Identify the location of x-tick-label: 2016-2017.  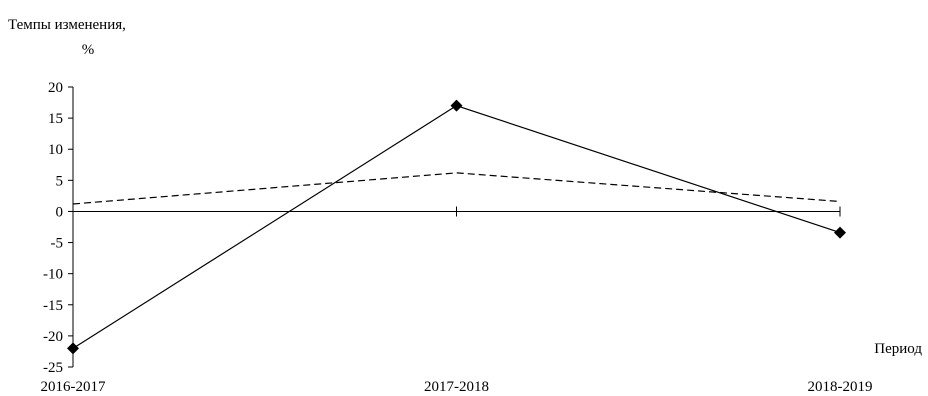
(73, 387).